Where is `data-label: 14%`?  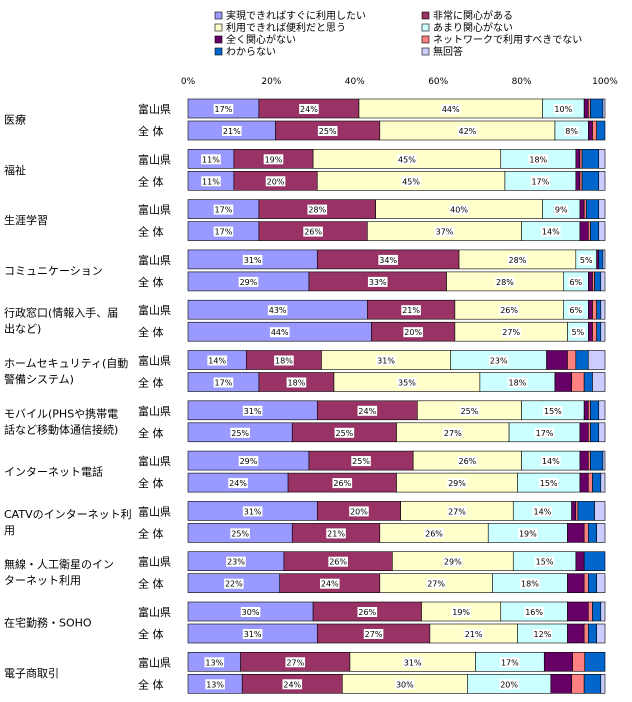
data-label: 14% is located at coordinates (217, 361).